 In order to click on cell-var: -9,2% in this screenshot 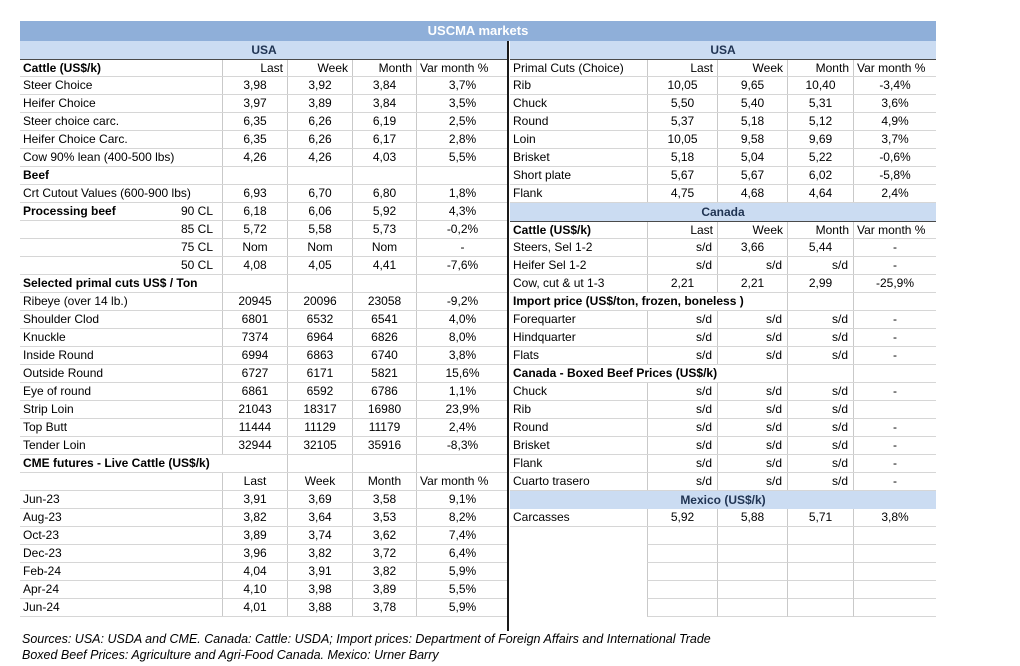, I will do `click(462, 301)`.